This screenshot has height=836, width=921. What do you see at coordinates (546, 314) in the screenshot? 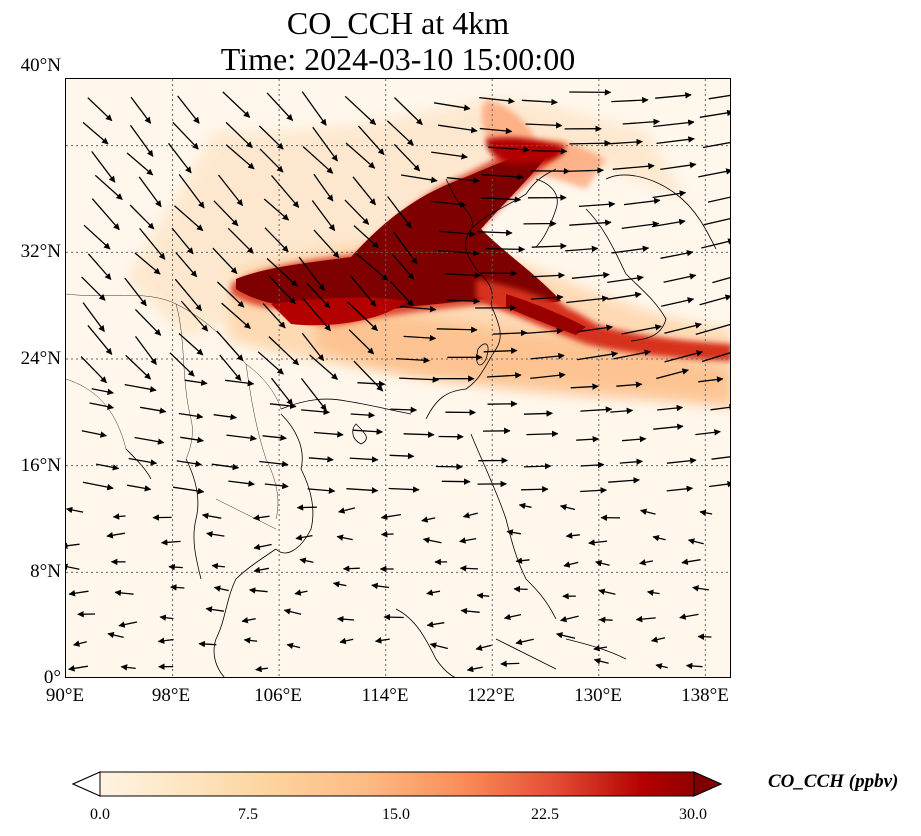
I see `field-east-plume-core` at bounding box center [546, 314].